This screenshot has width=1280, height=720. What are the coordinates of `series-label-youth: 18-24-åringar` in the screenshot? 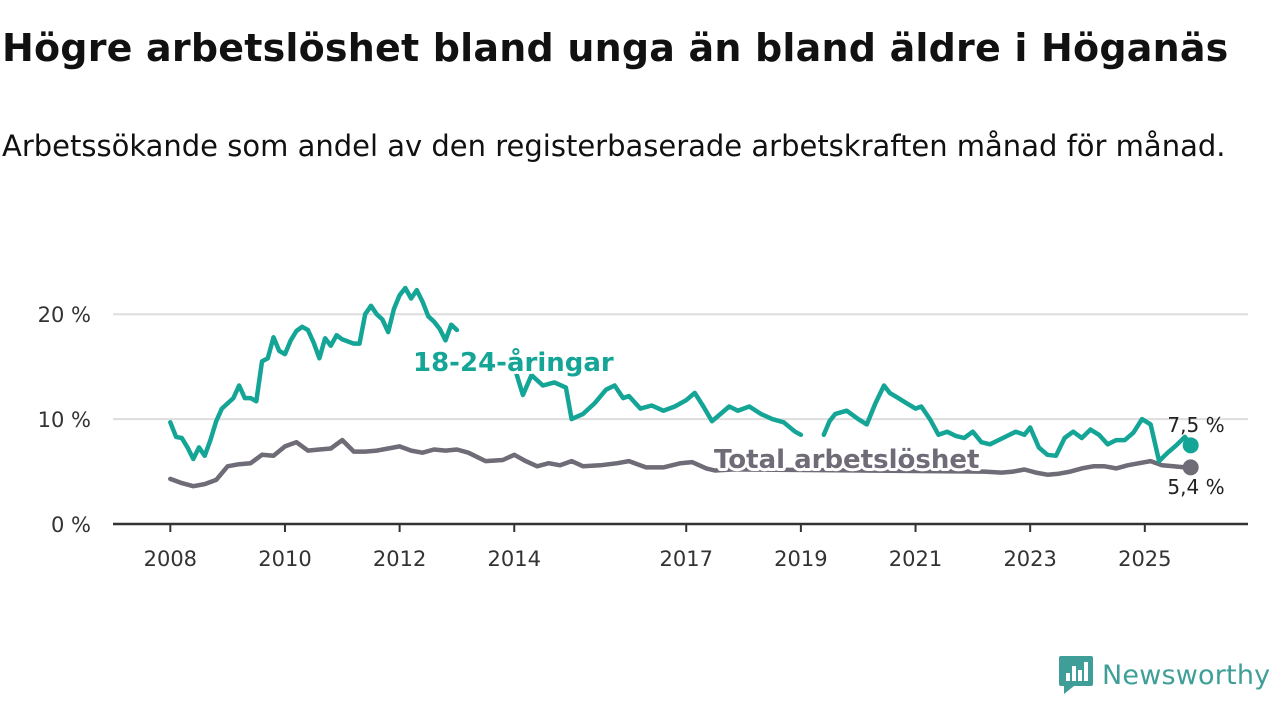 It's located at (513, 362).